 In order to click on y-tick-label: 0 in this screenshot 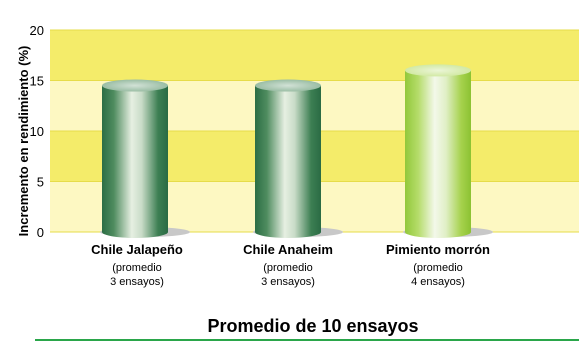, I will do `click(40, 232)`.